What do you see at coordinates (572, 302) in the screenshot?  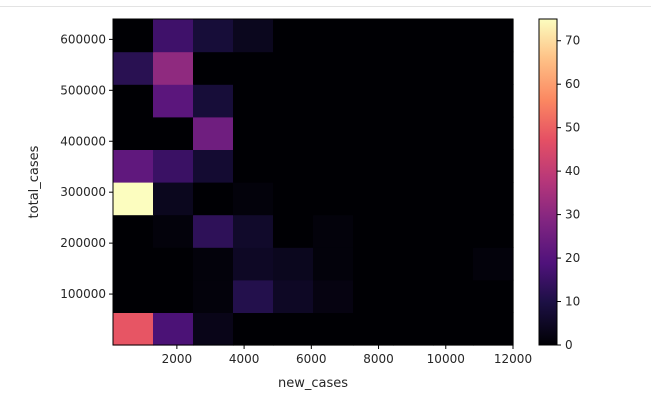 I see `colorbar-tick-label: 10` at bounding box center [572, 302].